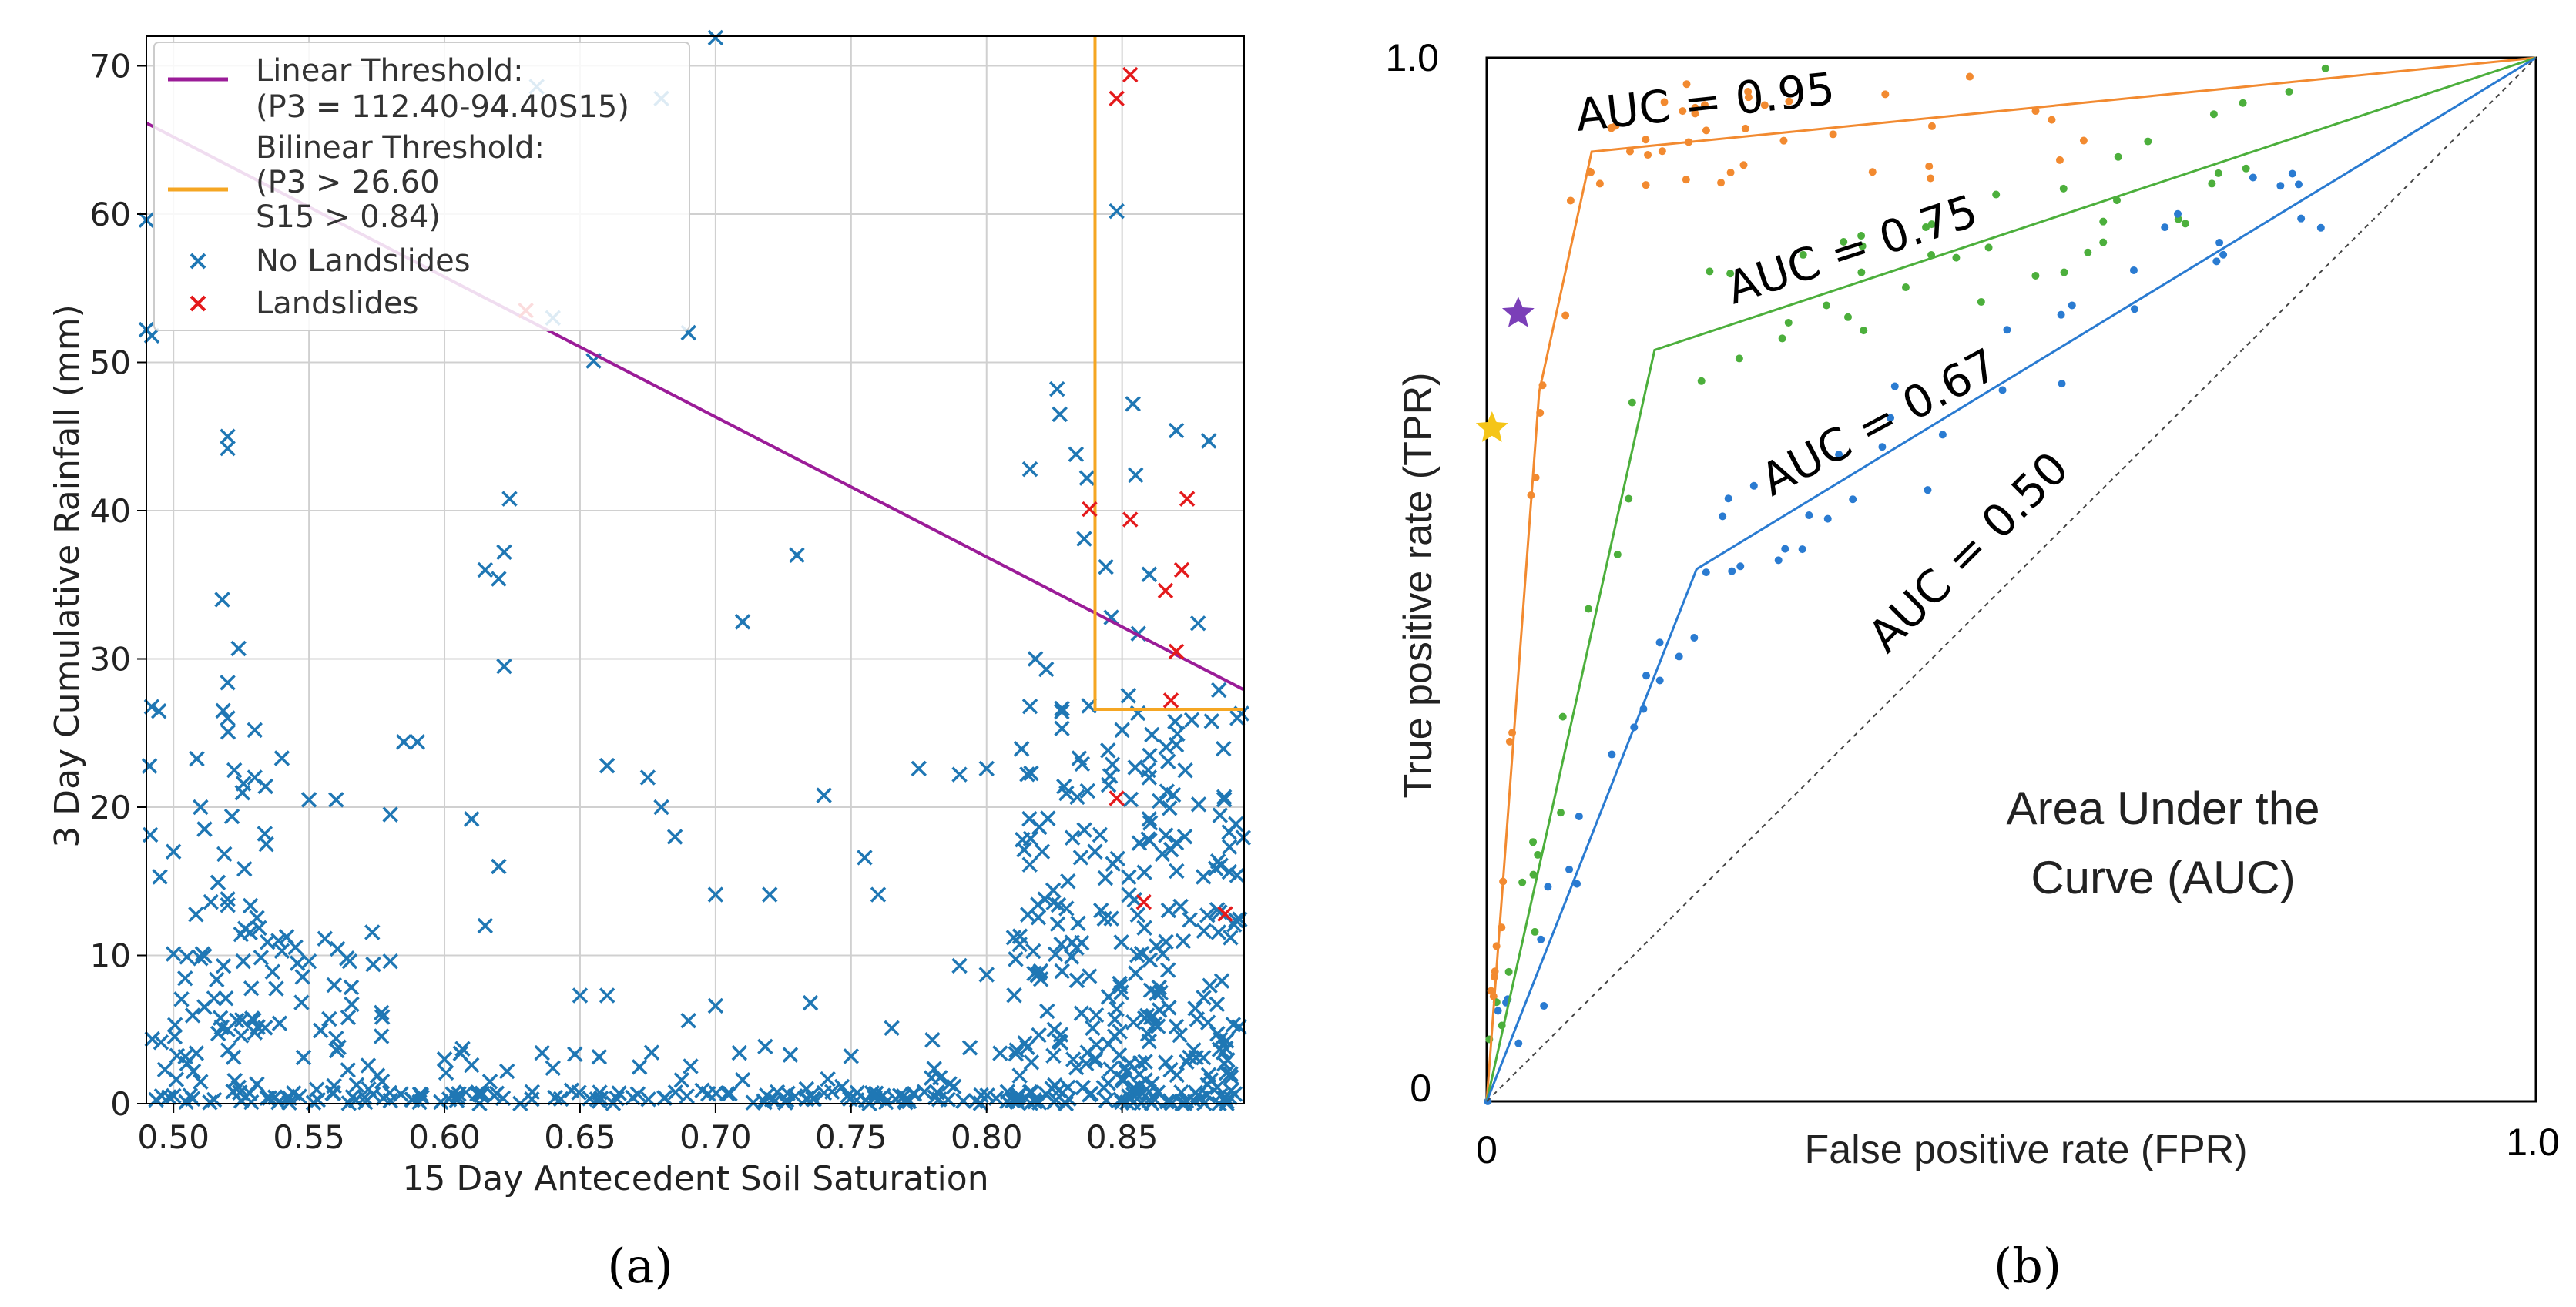 This screenshot has height=1307, width=2576. I want to click on panel-b-x-label: False positive rate (FPR), so click(2025, 1150).